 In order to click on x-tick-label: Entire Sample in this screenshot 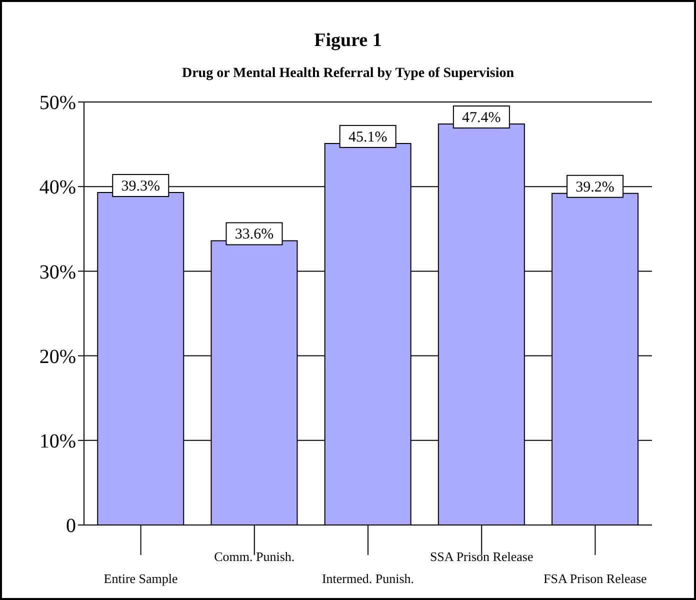, I will do `click(141, 578)`.